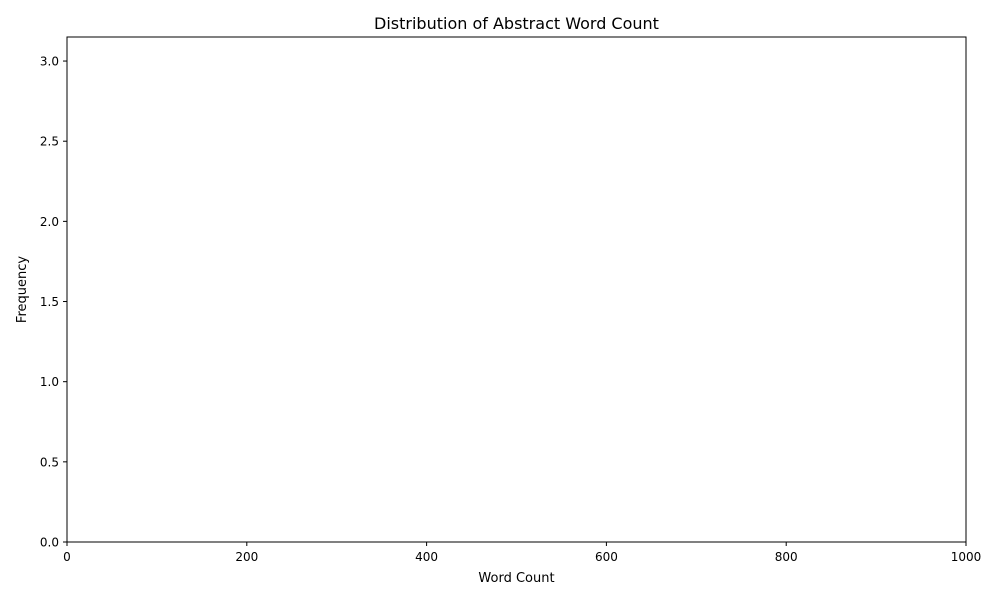  What do you see at coordinates (49, 142) in the screenshot?
I see `y-tick-label: 2.5` at bounding box center [49, 142].